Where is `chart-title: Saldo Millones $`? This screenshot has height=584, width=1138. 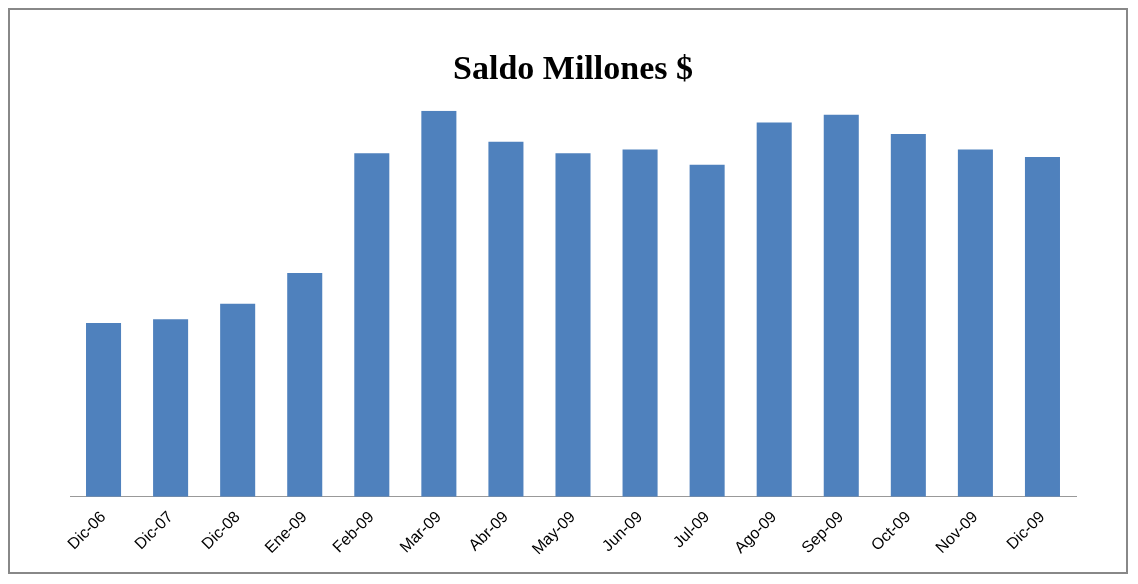
chart-title: Saldo Millones $ is located at coordinates (573, 68).